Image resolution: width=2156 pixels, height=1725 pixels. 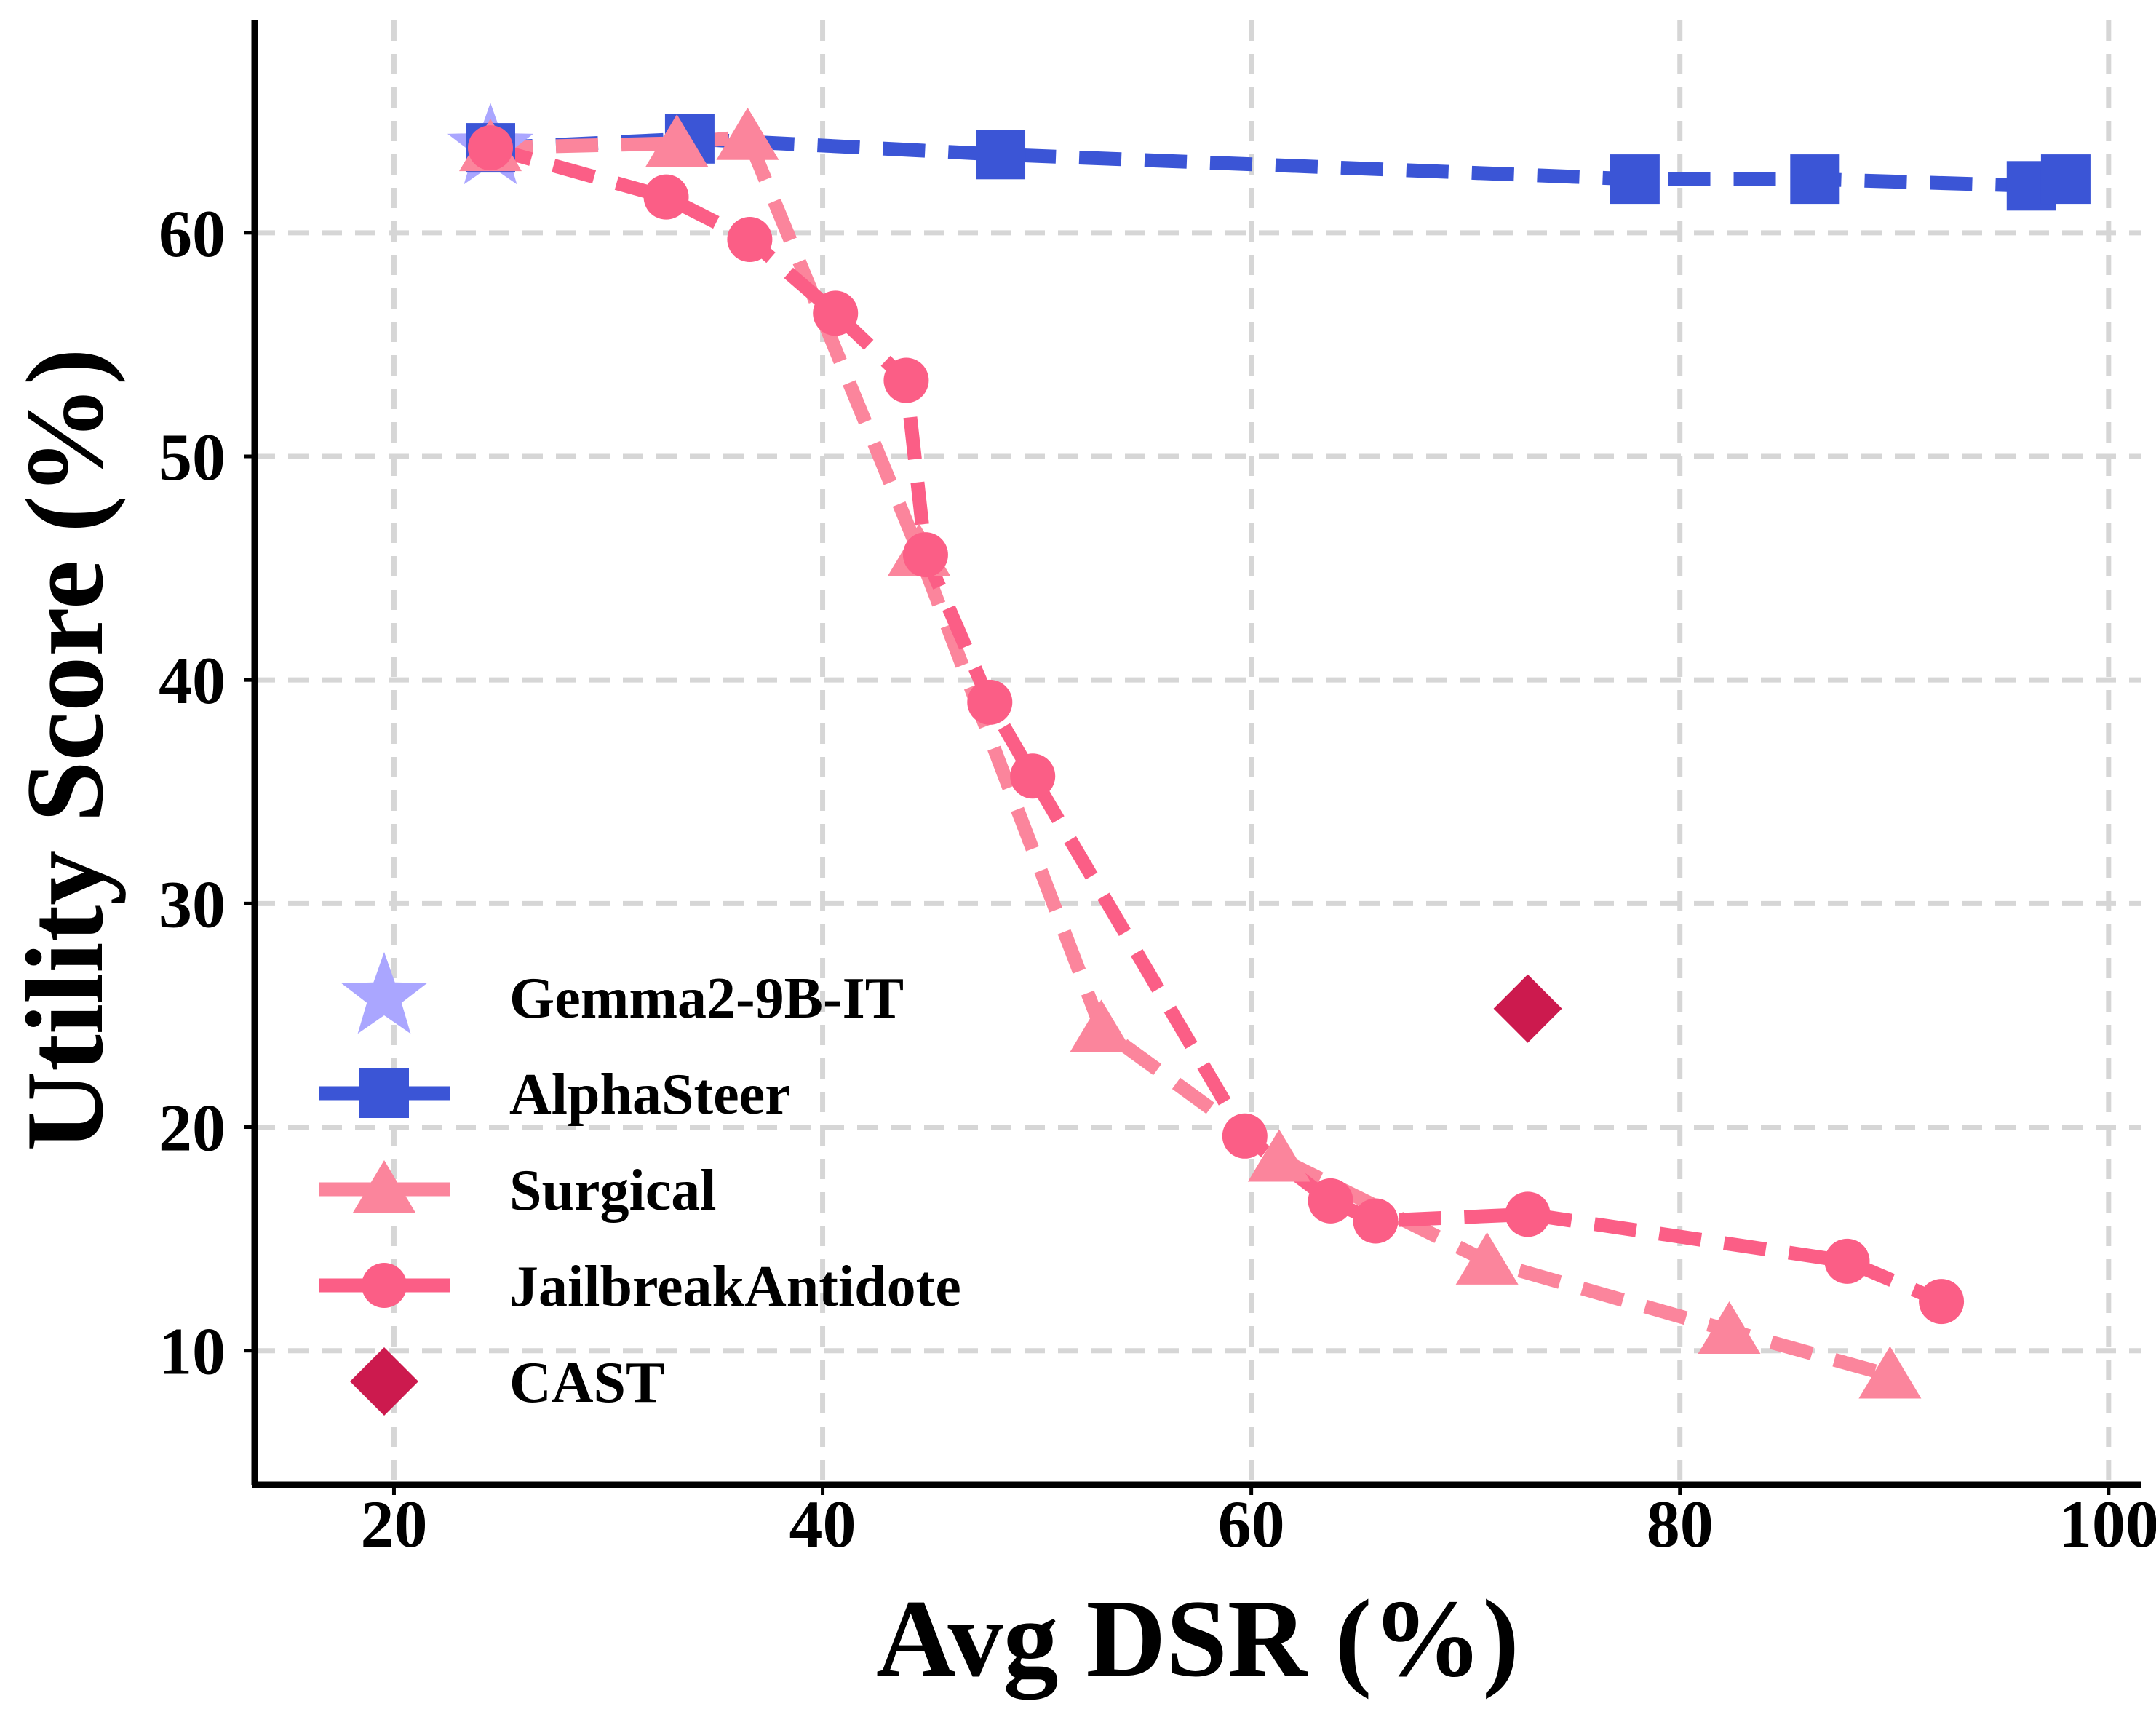 What do you see at coordinates (1197, 1638) in the screenshot?
I see `x-axis-title: Avg DSR (%)` at bounding box center [1197, 1638].